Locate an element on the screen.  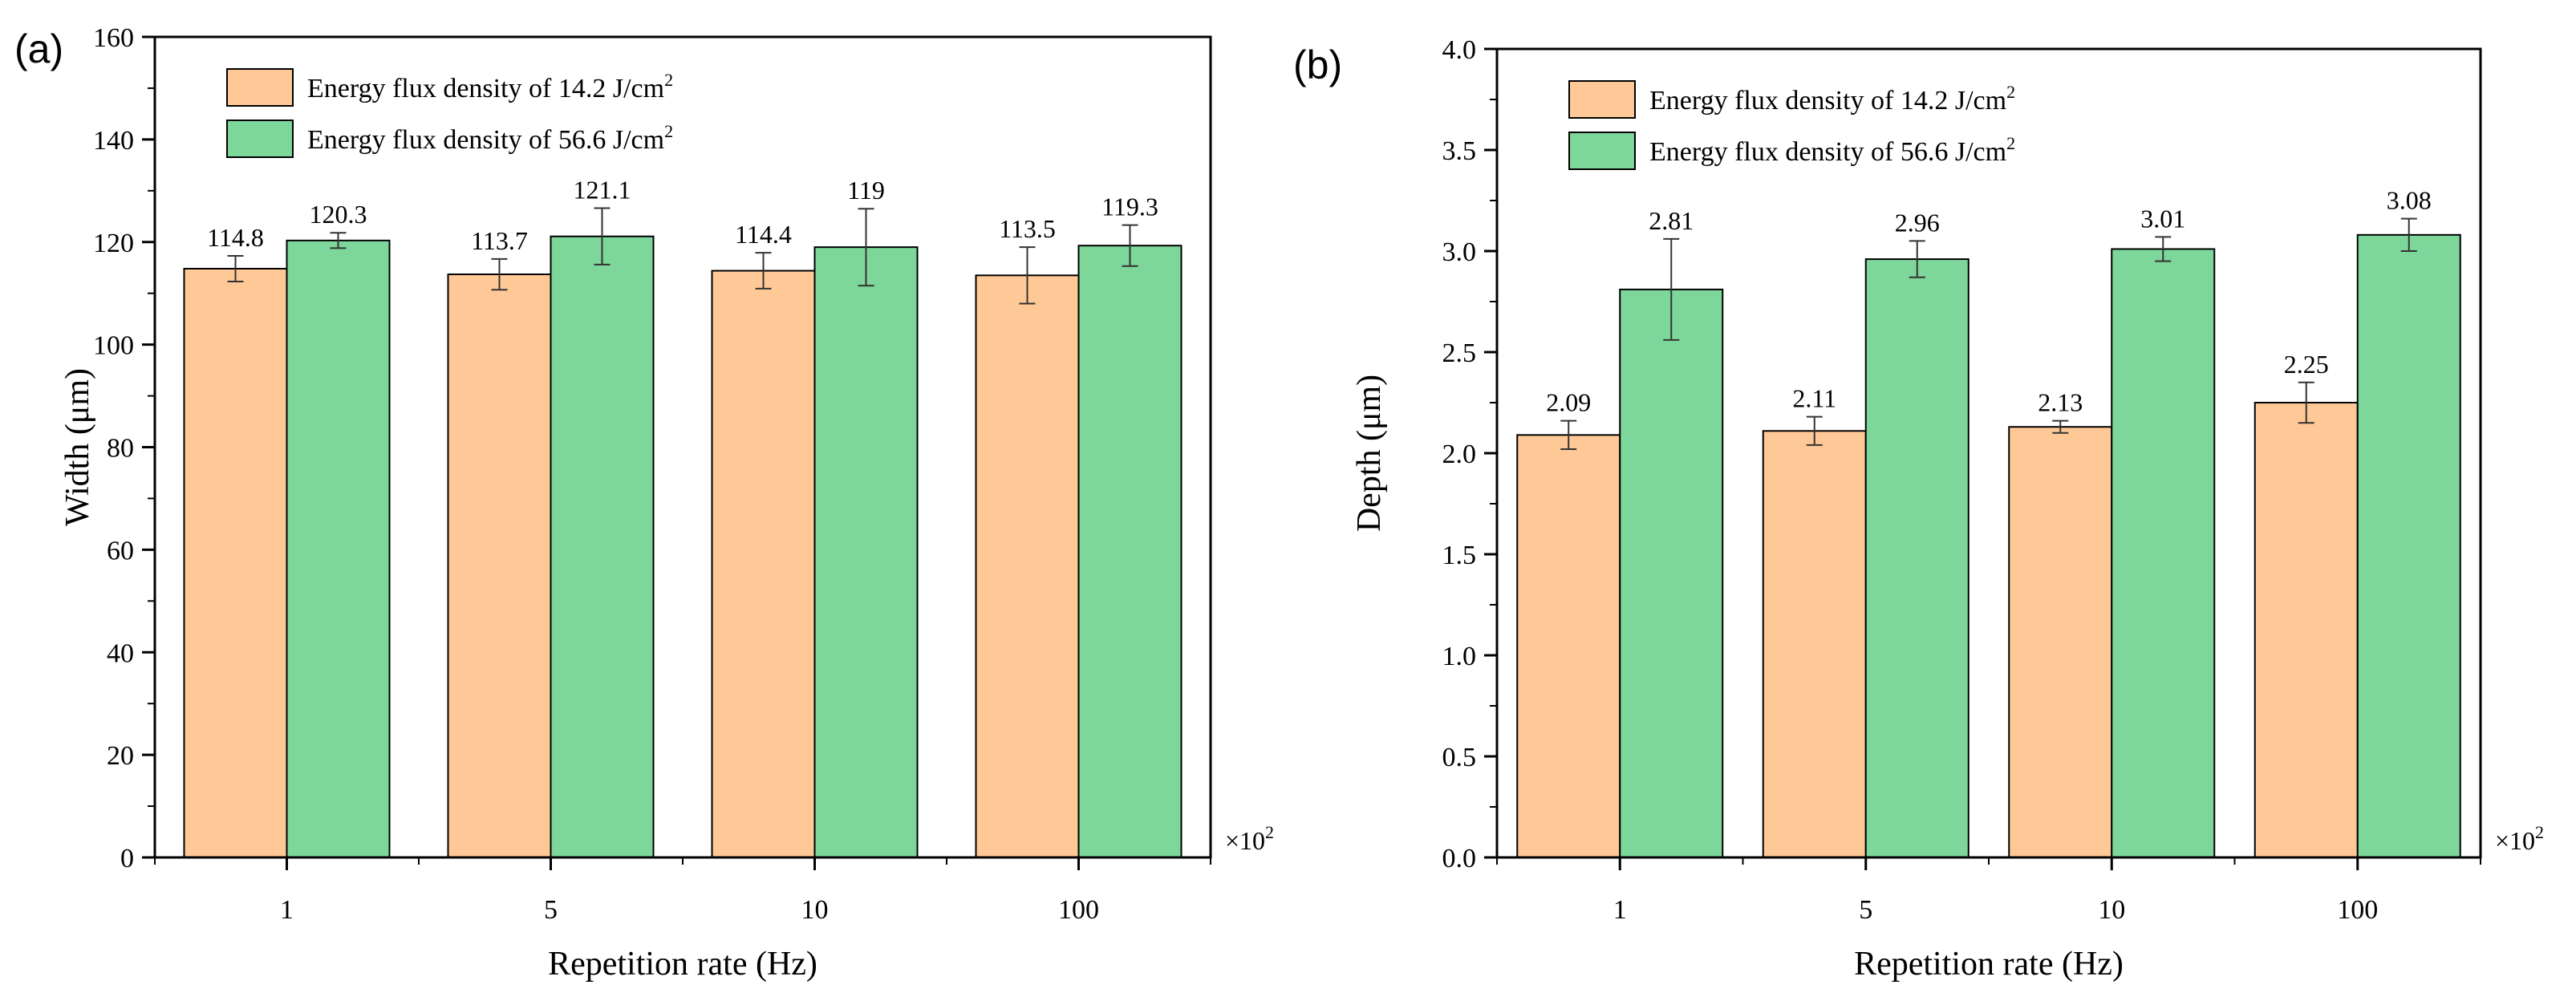
data-label: 2.96 is located at coordinates (1917, 222).